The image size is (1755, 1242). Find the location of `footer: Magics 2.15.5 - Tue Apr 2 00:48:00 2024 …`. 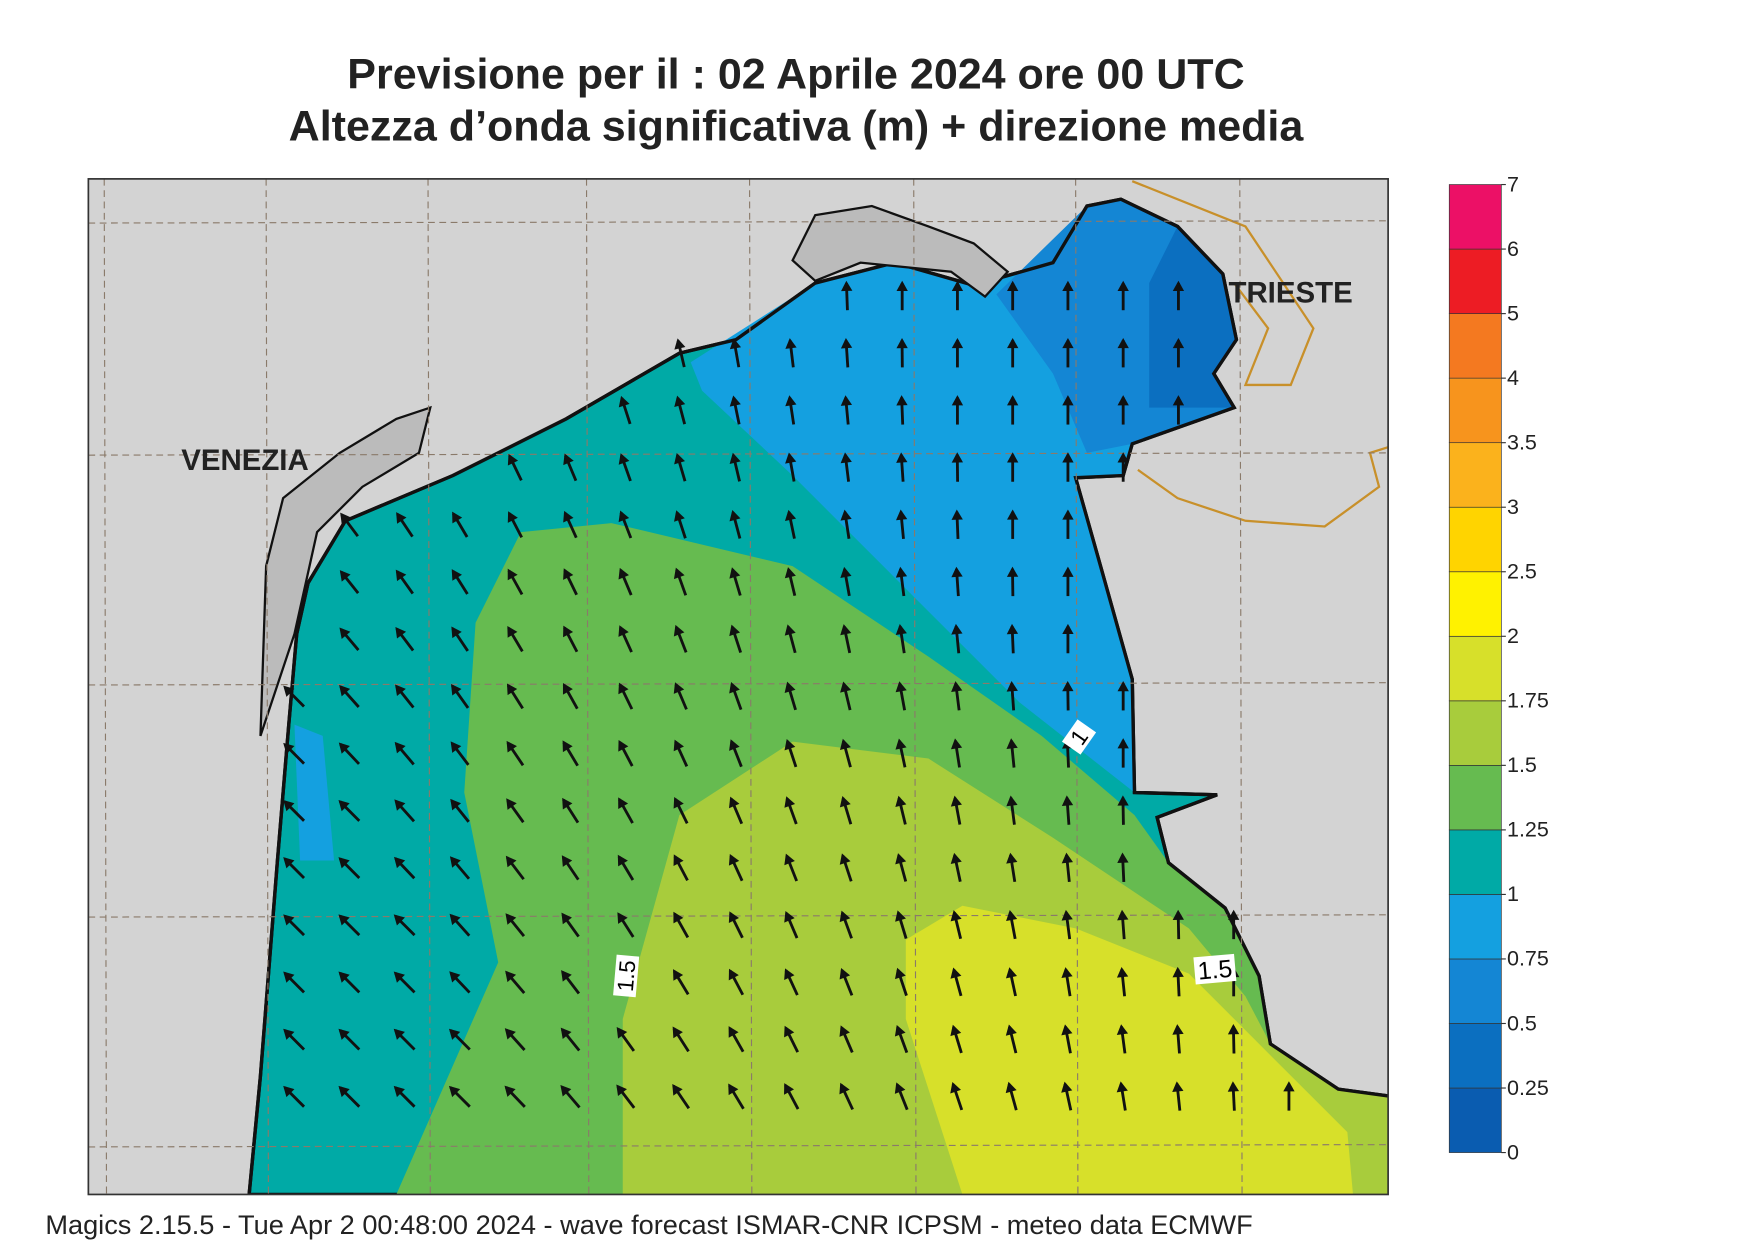

footer: Magics 2.15.5 - Tue Apr 2 00:48:00 2024 … is located at coordinates (648, 1224).